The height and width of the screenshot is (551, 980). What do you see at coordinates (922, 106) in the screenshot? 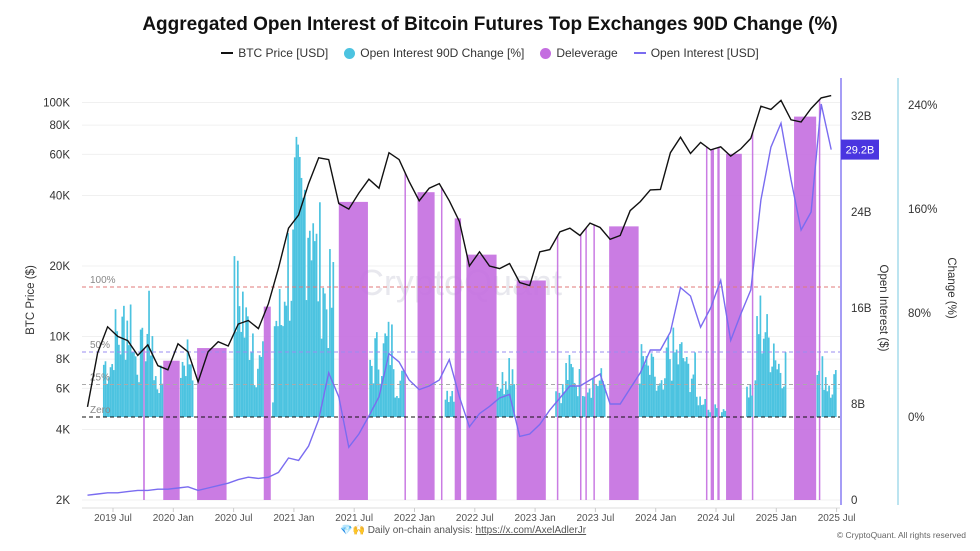
I see `y-change-tick-label: 240%` at bounding box center [922, 106].